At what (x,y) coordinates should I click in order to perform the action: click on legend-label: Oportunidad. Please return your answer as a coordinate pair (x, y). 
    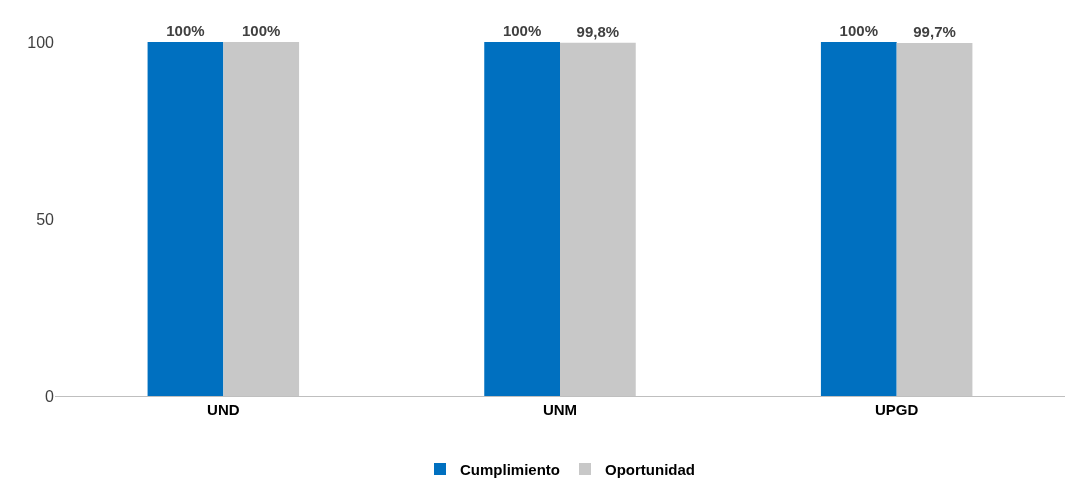
    Looking at the image, I should click on (650, 469).